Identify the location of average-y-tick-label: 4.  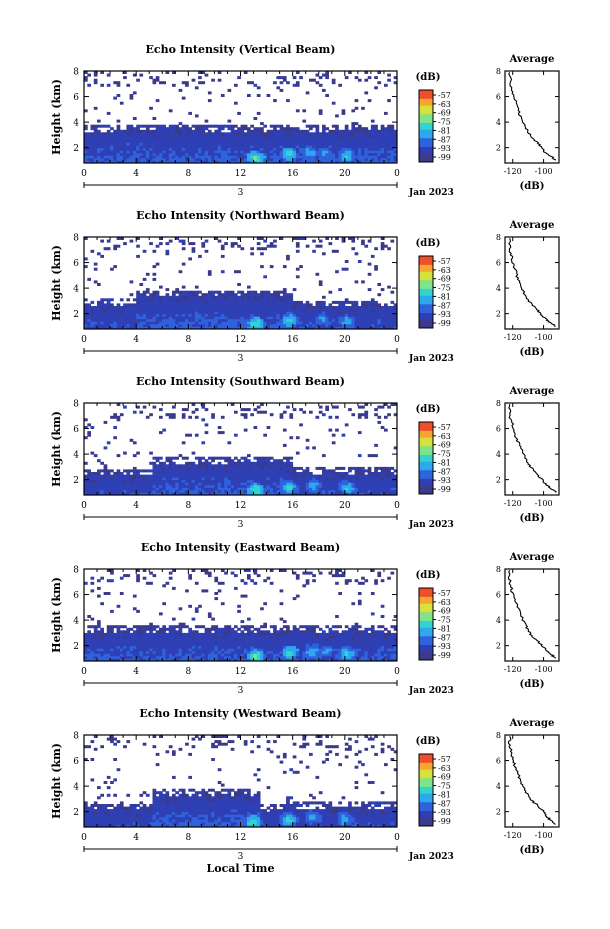
(498, 454).